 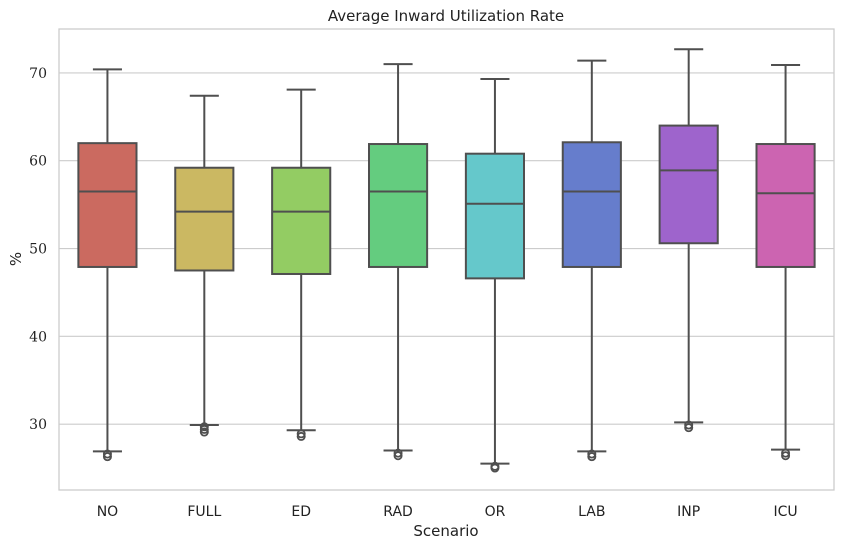 What do you see at coordinates (398, 512) in the screenshot?
I see `x-tick-label-rad: RAD` at bounding box center [398, 512].